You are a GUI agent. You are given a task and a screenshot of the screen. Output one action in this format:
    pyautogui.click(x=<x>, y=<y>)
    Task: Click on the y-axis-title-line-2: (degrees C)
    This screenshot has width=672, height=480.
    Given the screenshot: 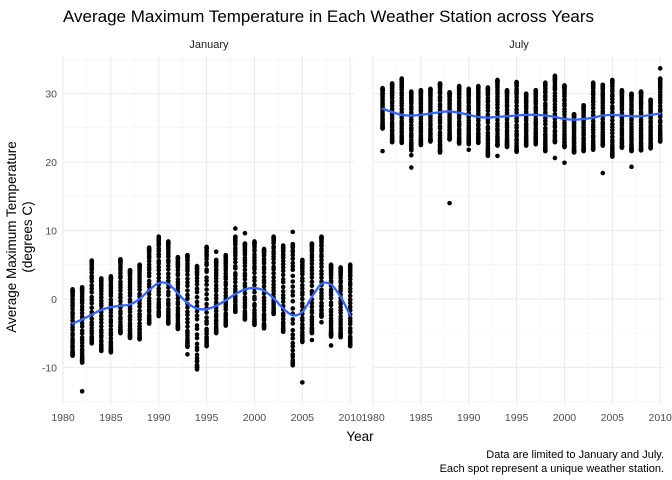 What is the action you would take?
    pyautogui.click(x=27, y=236)
    